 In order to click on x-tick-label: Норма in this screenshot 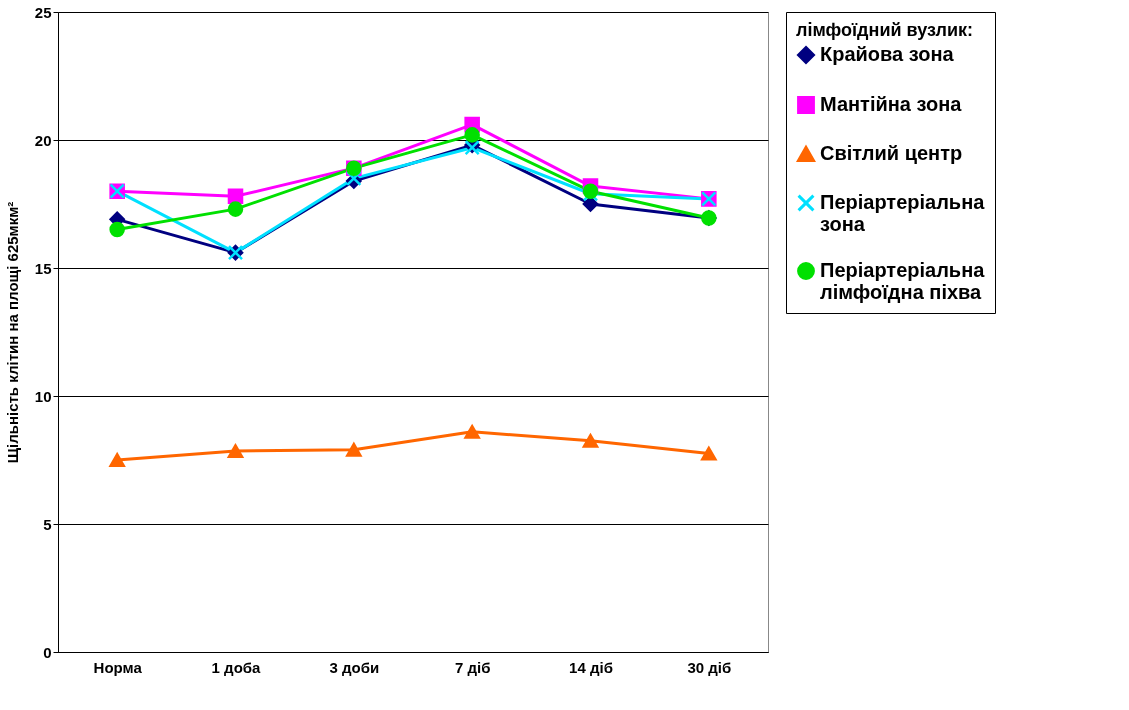, I will do `click(118, 667)`.